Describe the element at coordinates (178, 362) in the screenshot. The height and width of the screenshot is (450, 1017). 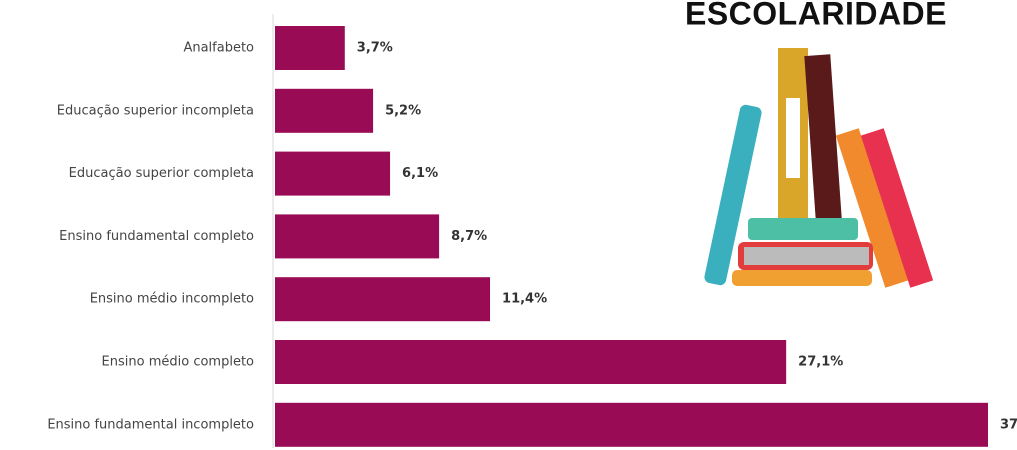
I see `category-label: Ensino médio completo` at that location.